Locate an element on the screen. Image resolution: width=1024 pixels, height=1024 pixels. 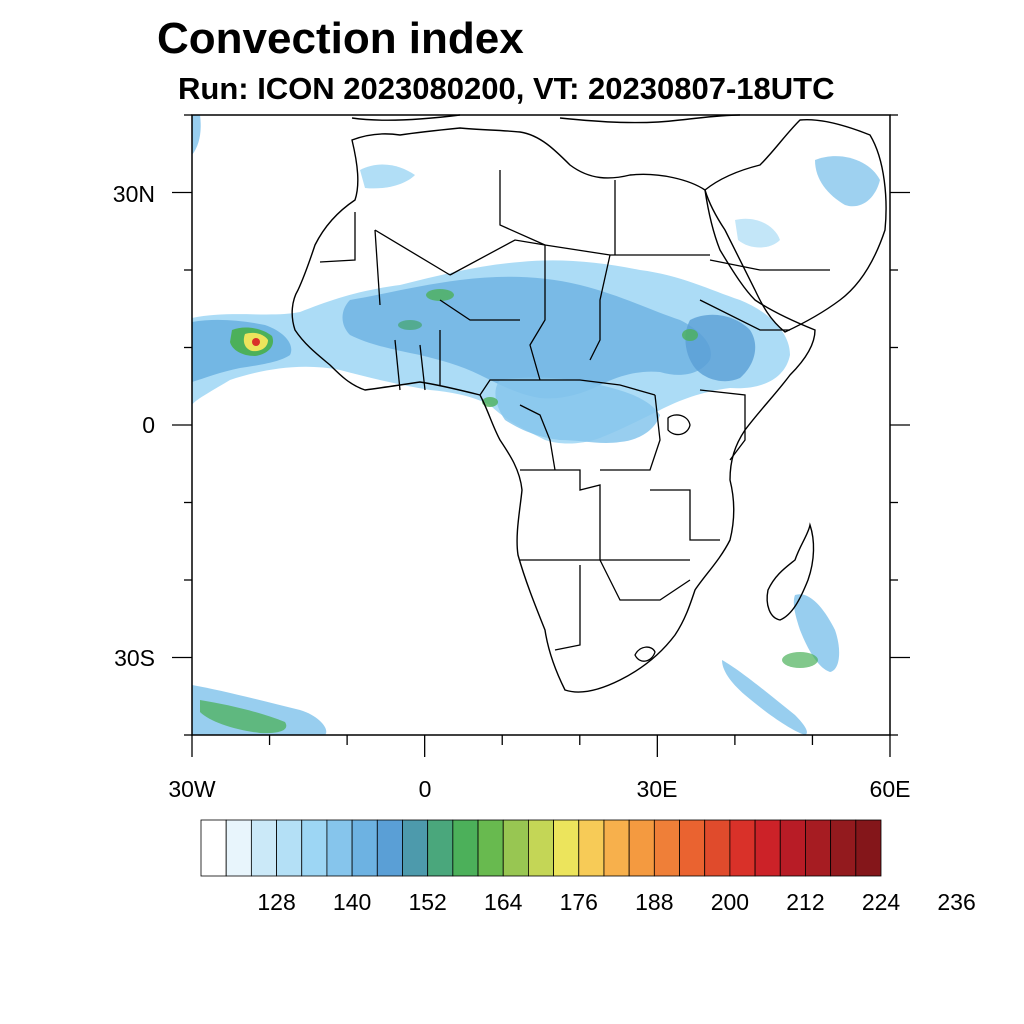
lon-label-0: 0 is located at coordinates (425, 789).